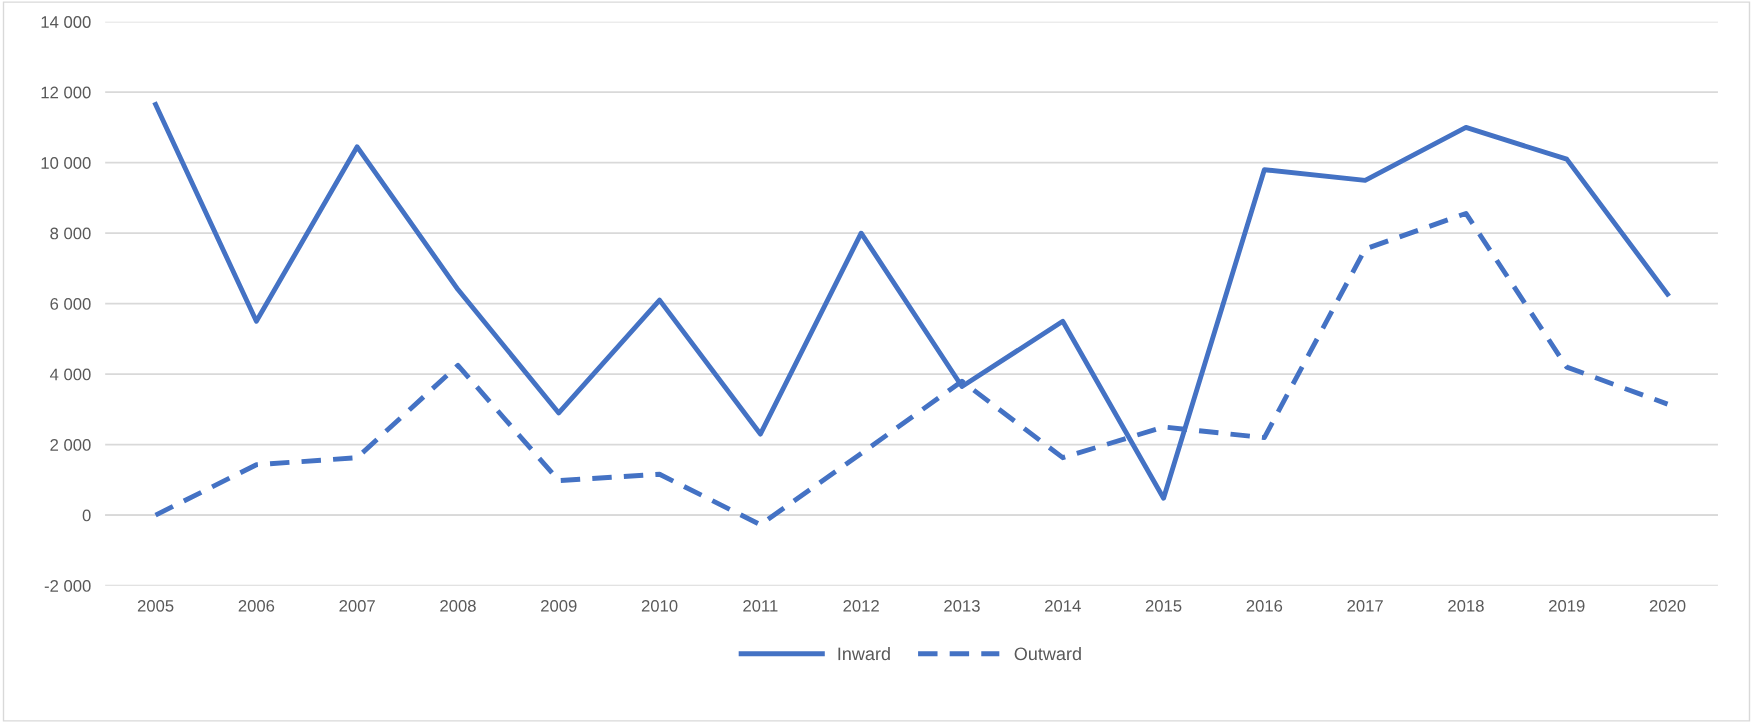  Describe the element at coordinates (70, 233) in the screenshot. I see `y-tick-label: 8 000` at that location.